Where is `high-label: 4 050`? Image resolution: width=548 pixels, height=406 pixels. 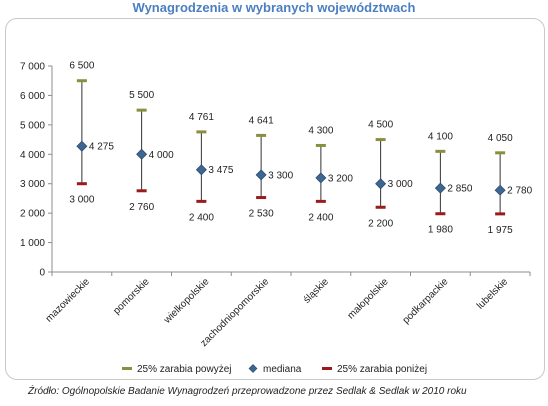
high-label: 4 050 is located at coordinates (500, 138).